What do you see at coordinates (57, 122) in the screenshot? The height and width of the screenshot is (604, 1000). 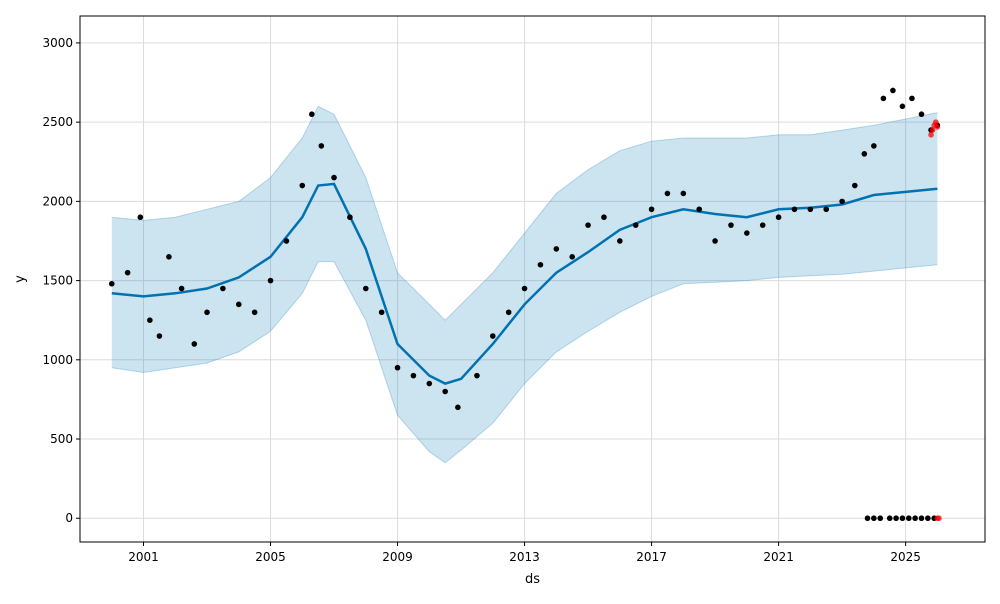 I see `y-tick-label: 2500` at bounding box center [57, 122].